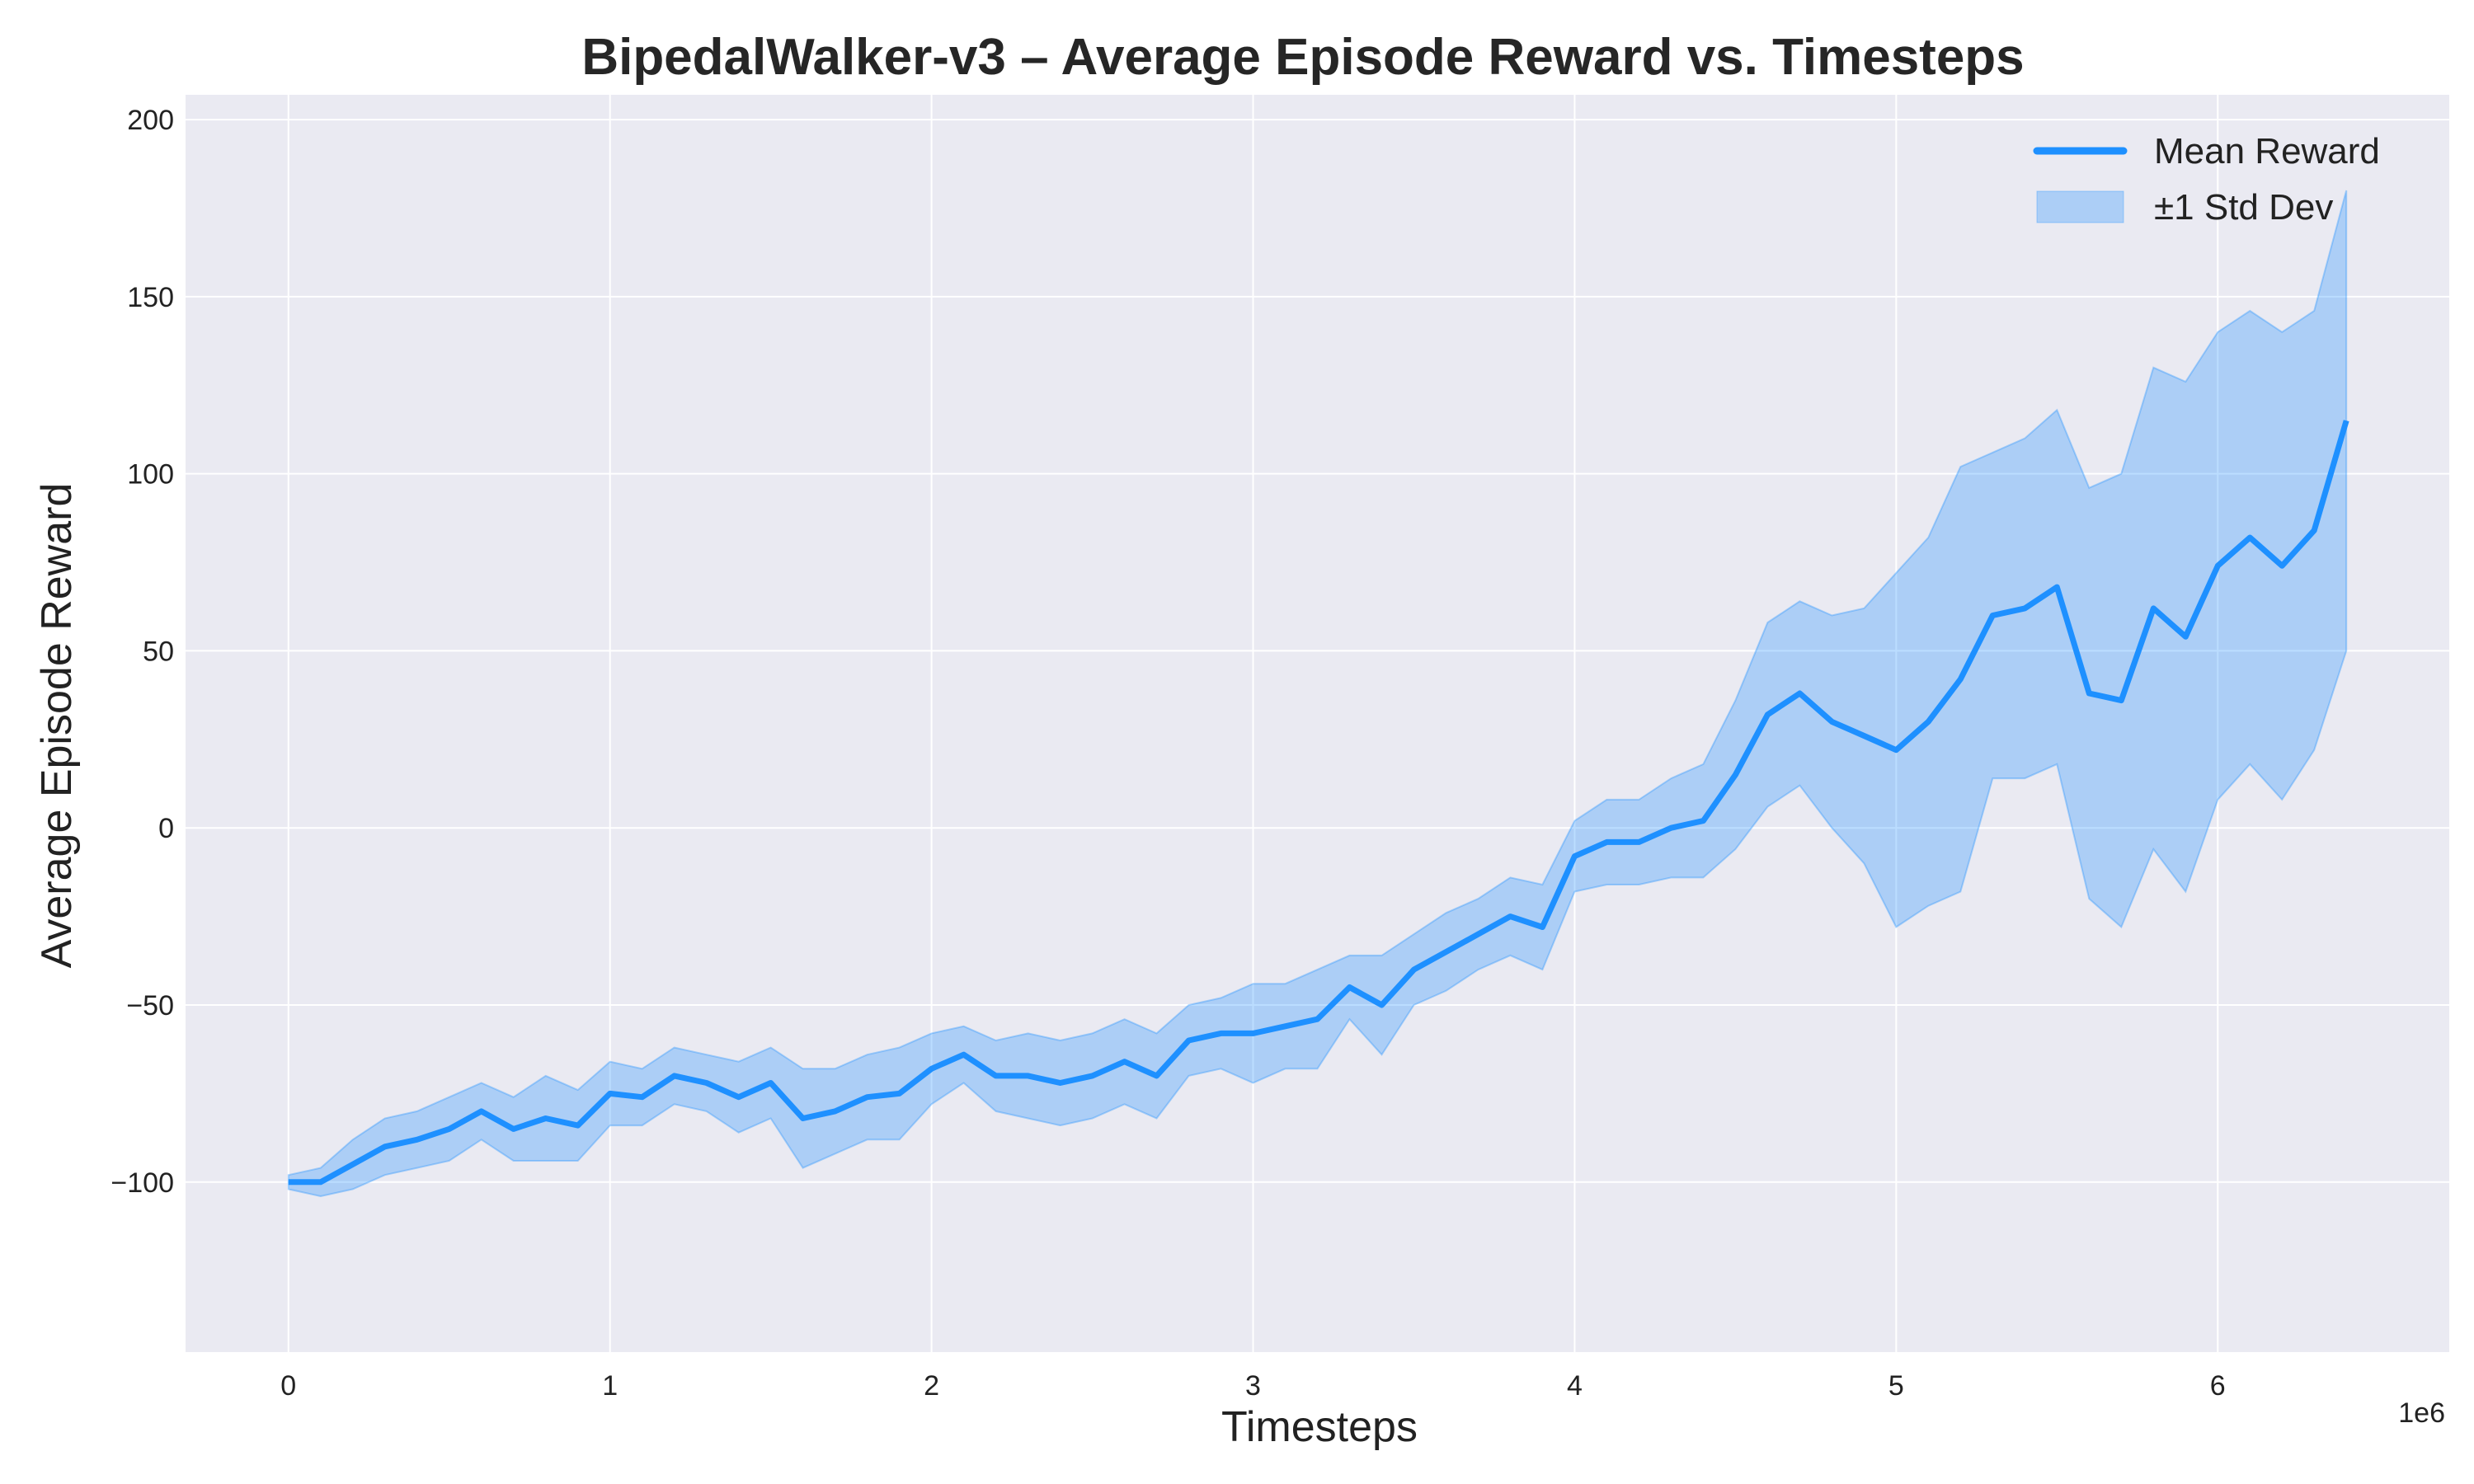  What do you see at coordinates (2218, 1386) in the screenshot?
I see `x-tick-label: 6` at bounding box center [2218, 1386].